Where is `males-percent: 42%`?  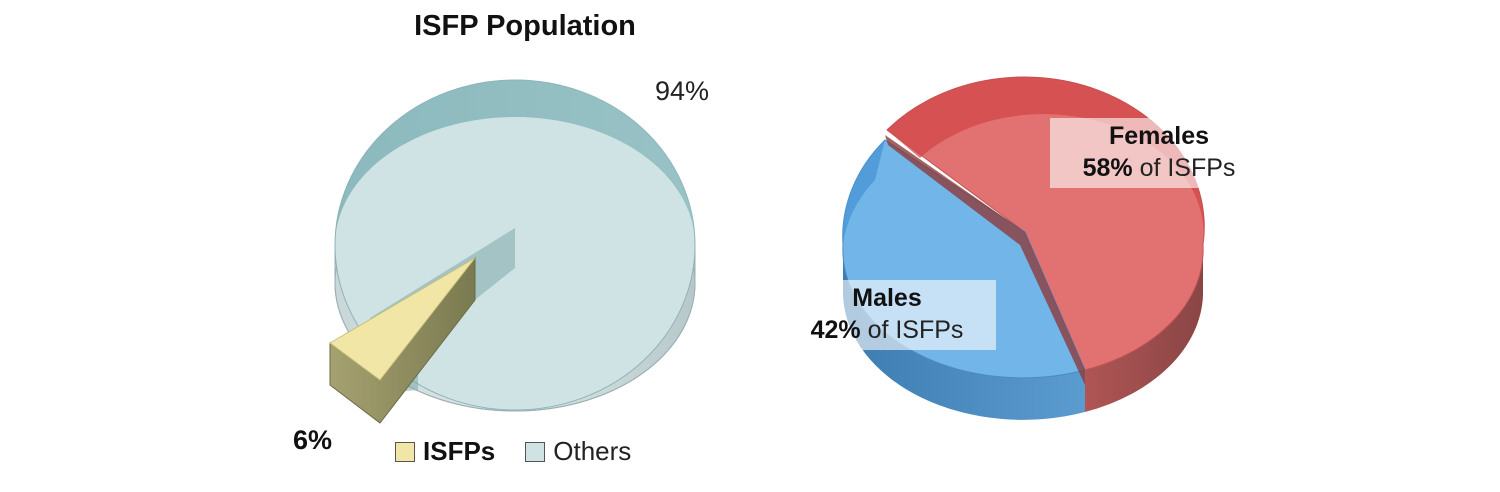
males-percent: 42% is located at coordinates (835, 330).